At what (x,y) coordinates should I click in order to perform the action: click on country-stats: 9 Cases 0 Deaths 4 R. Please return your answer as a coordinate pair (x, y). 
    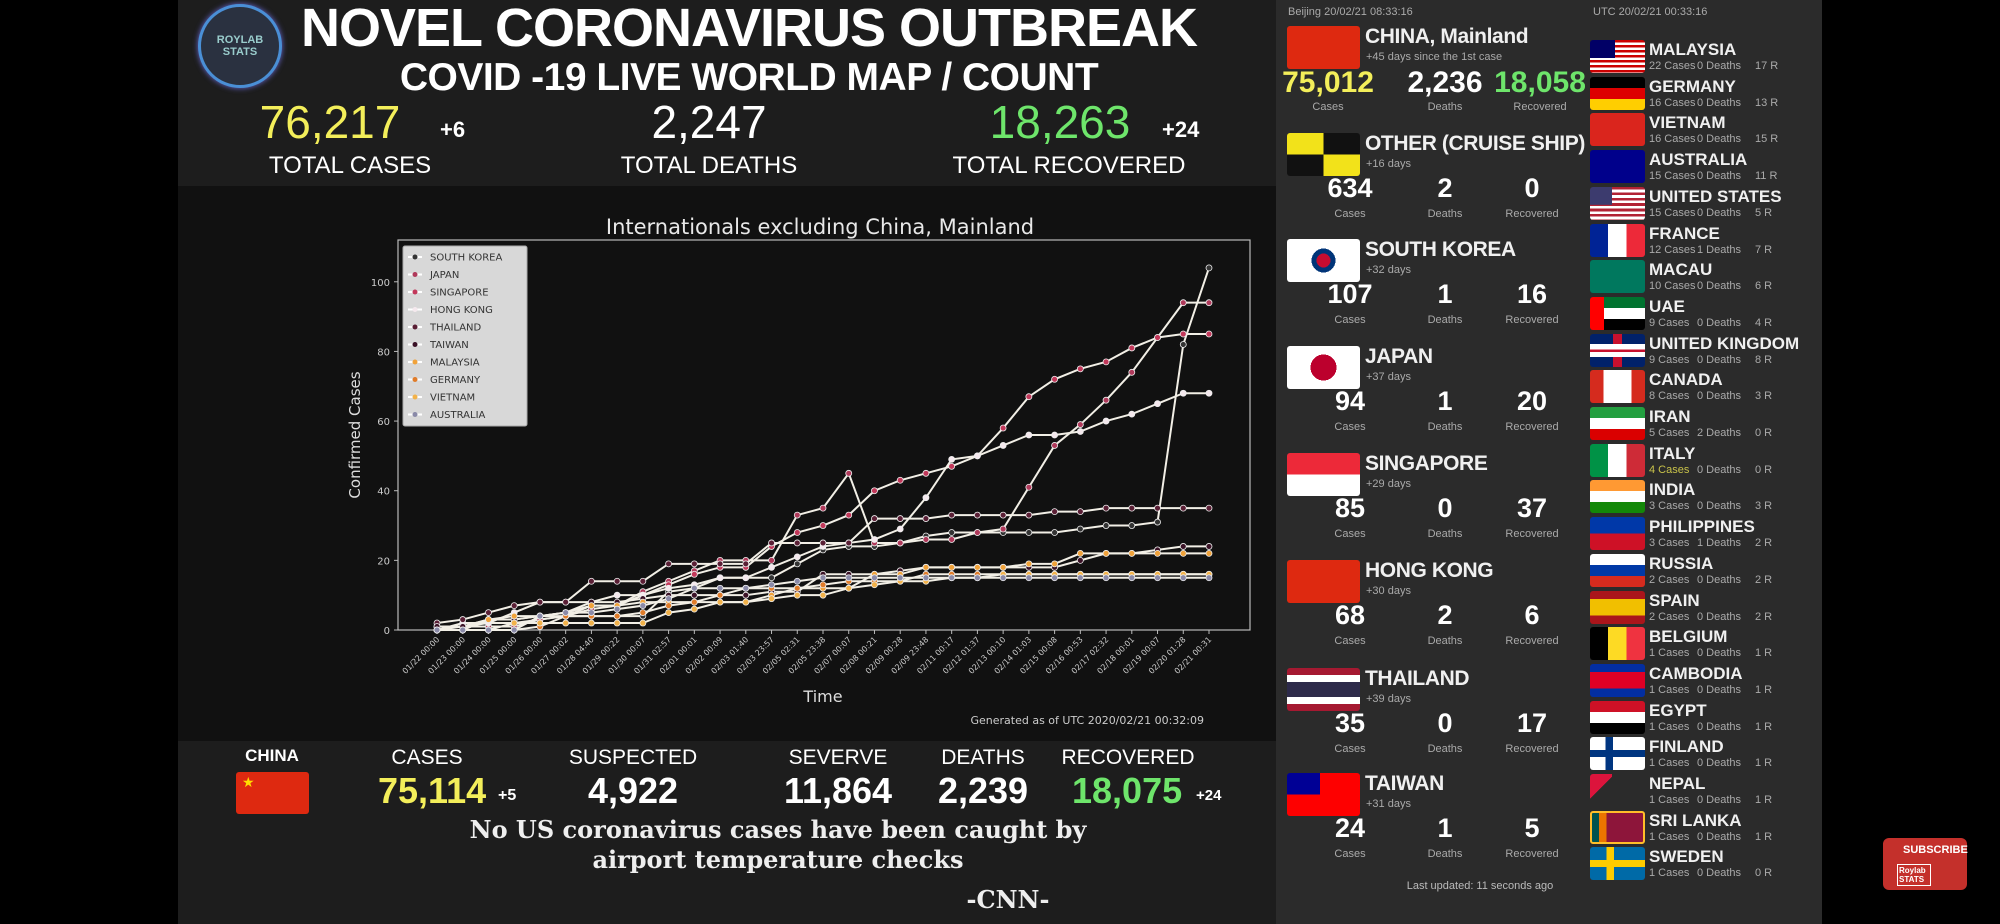
    Looking at the image, I should click on (1714, 323).